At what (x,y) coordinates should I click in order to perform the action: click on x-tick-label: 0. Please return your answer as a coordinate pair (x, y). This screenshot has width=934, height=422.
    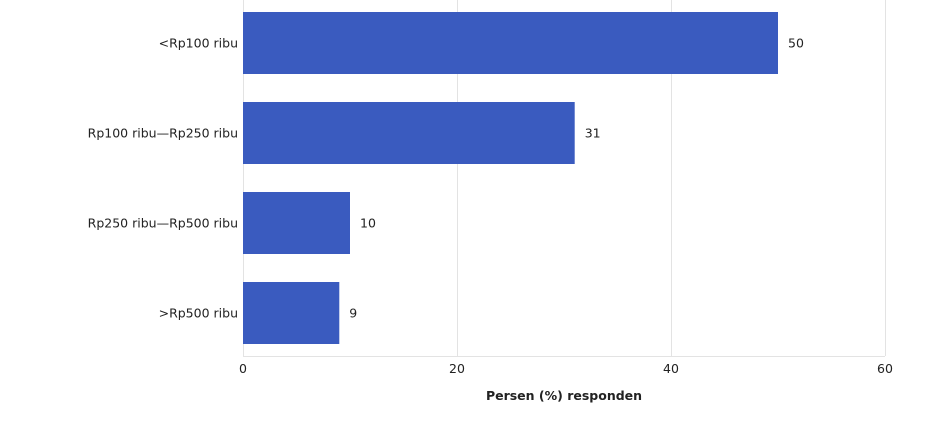
    Looking at the image, I should click on (243, 368).